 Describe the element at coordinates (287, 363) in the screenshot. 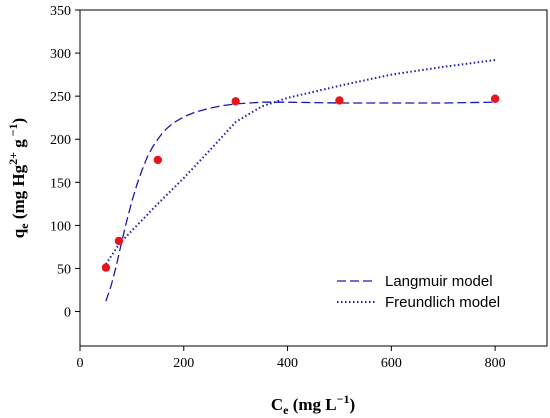

I see `x-tick-label: 400` at that location.